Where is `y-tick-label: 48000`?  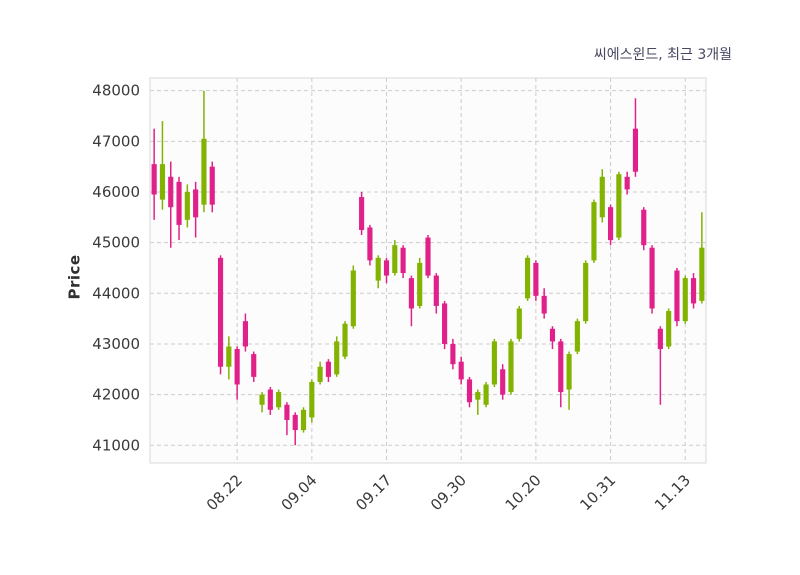
y-tick-label: 48000 is located at coordinates (116, 91).